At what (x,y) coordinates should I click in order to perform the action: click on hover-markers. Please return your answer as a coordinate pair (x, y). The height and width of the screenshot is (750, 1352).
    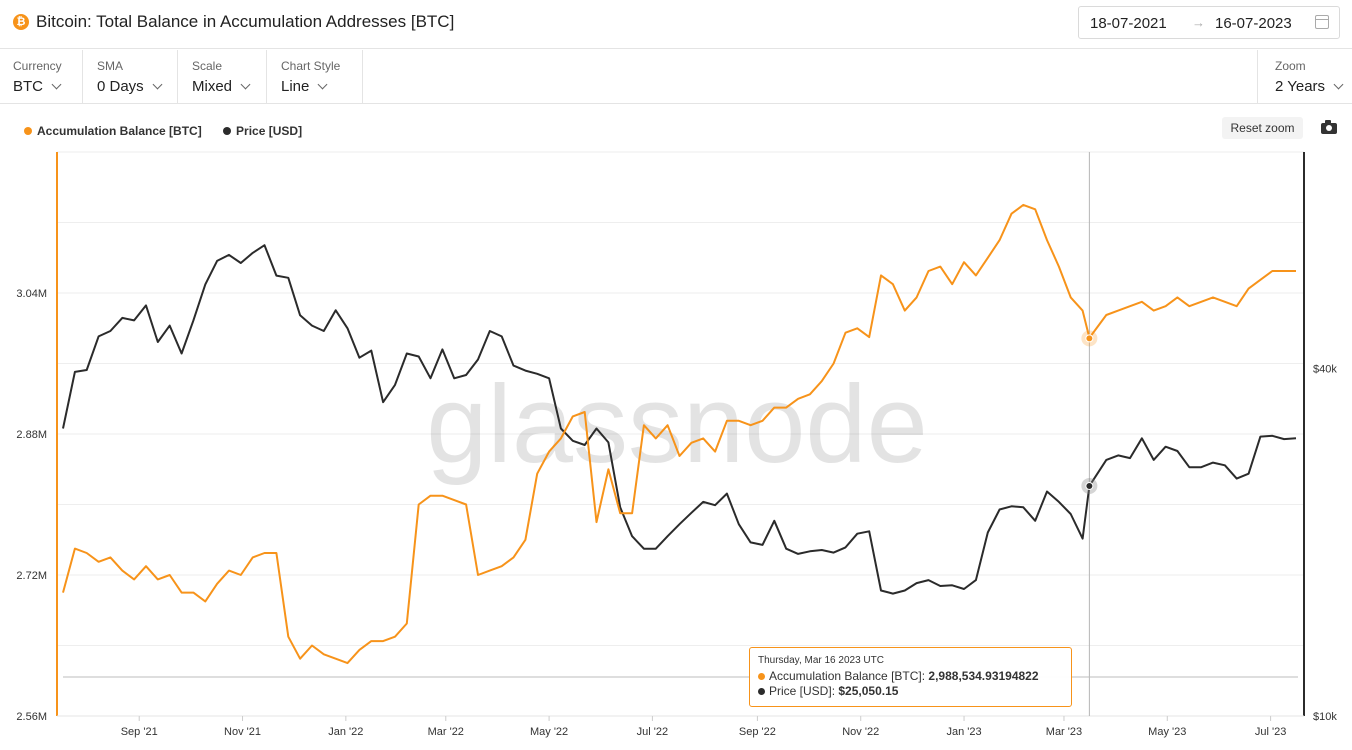
    Looking at the image, I should click on (1089, 412).